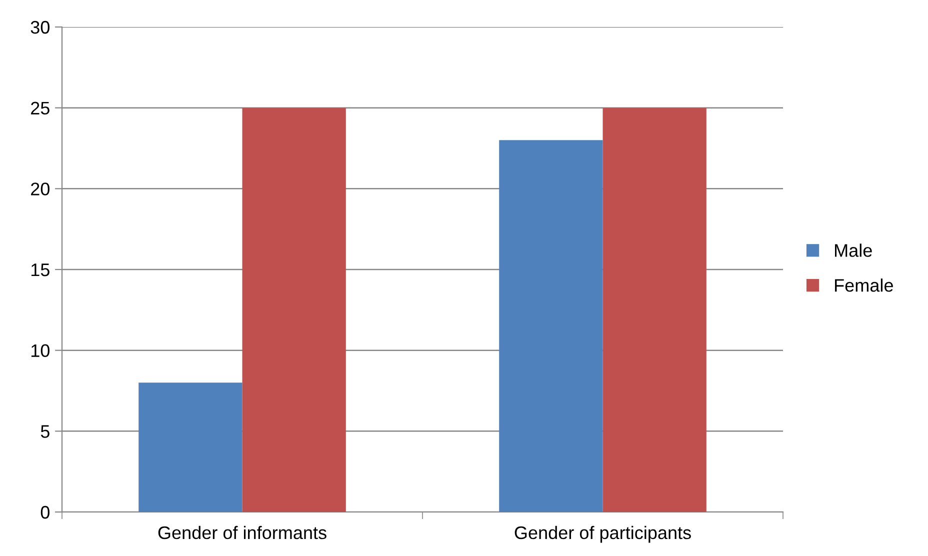  I want to click on x-tick-label: Gender of participants, so click(602, 534).